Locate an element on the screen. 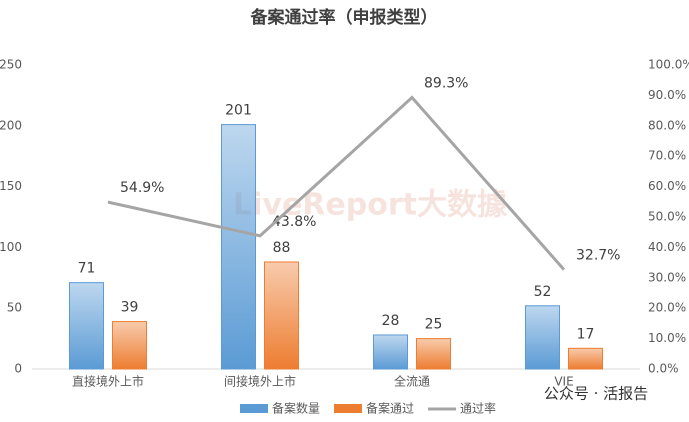  data-label: 71 is located at coordinates (87, 269).